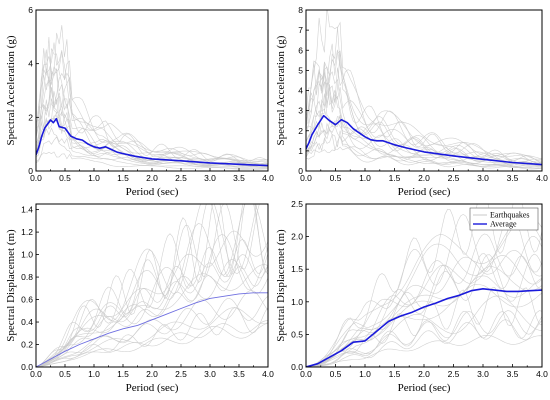  What do you see at coordinates (27, 300) in the screenshot?
I see `y-tick-label: 0.6` at bounding box center [27, 300].